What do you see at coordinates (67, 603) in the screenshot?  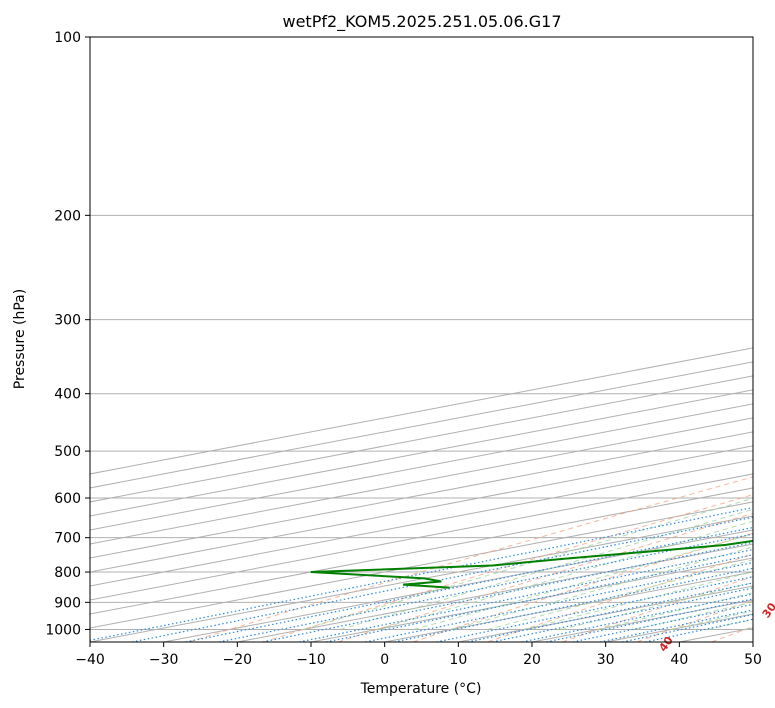 I see `y-tick-label: 900` at bounding box center [67, 603].